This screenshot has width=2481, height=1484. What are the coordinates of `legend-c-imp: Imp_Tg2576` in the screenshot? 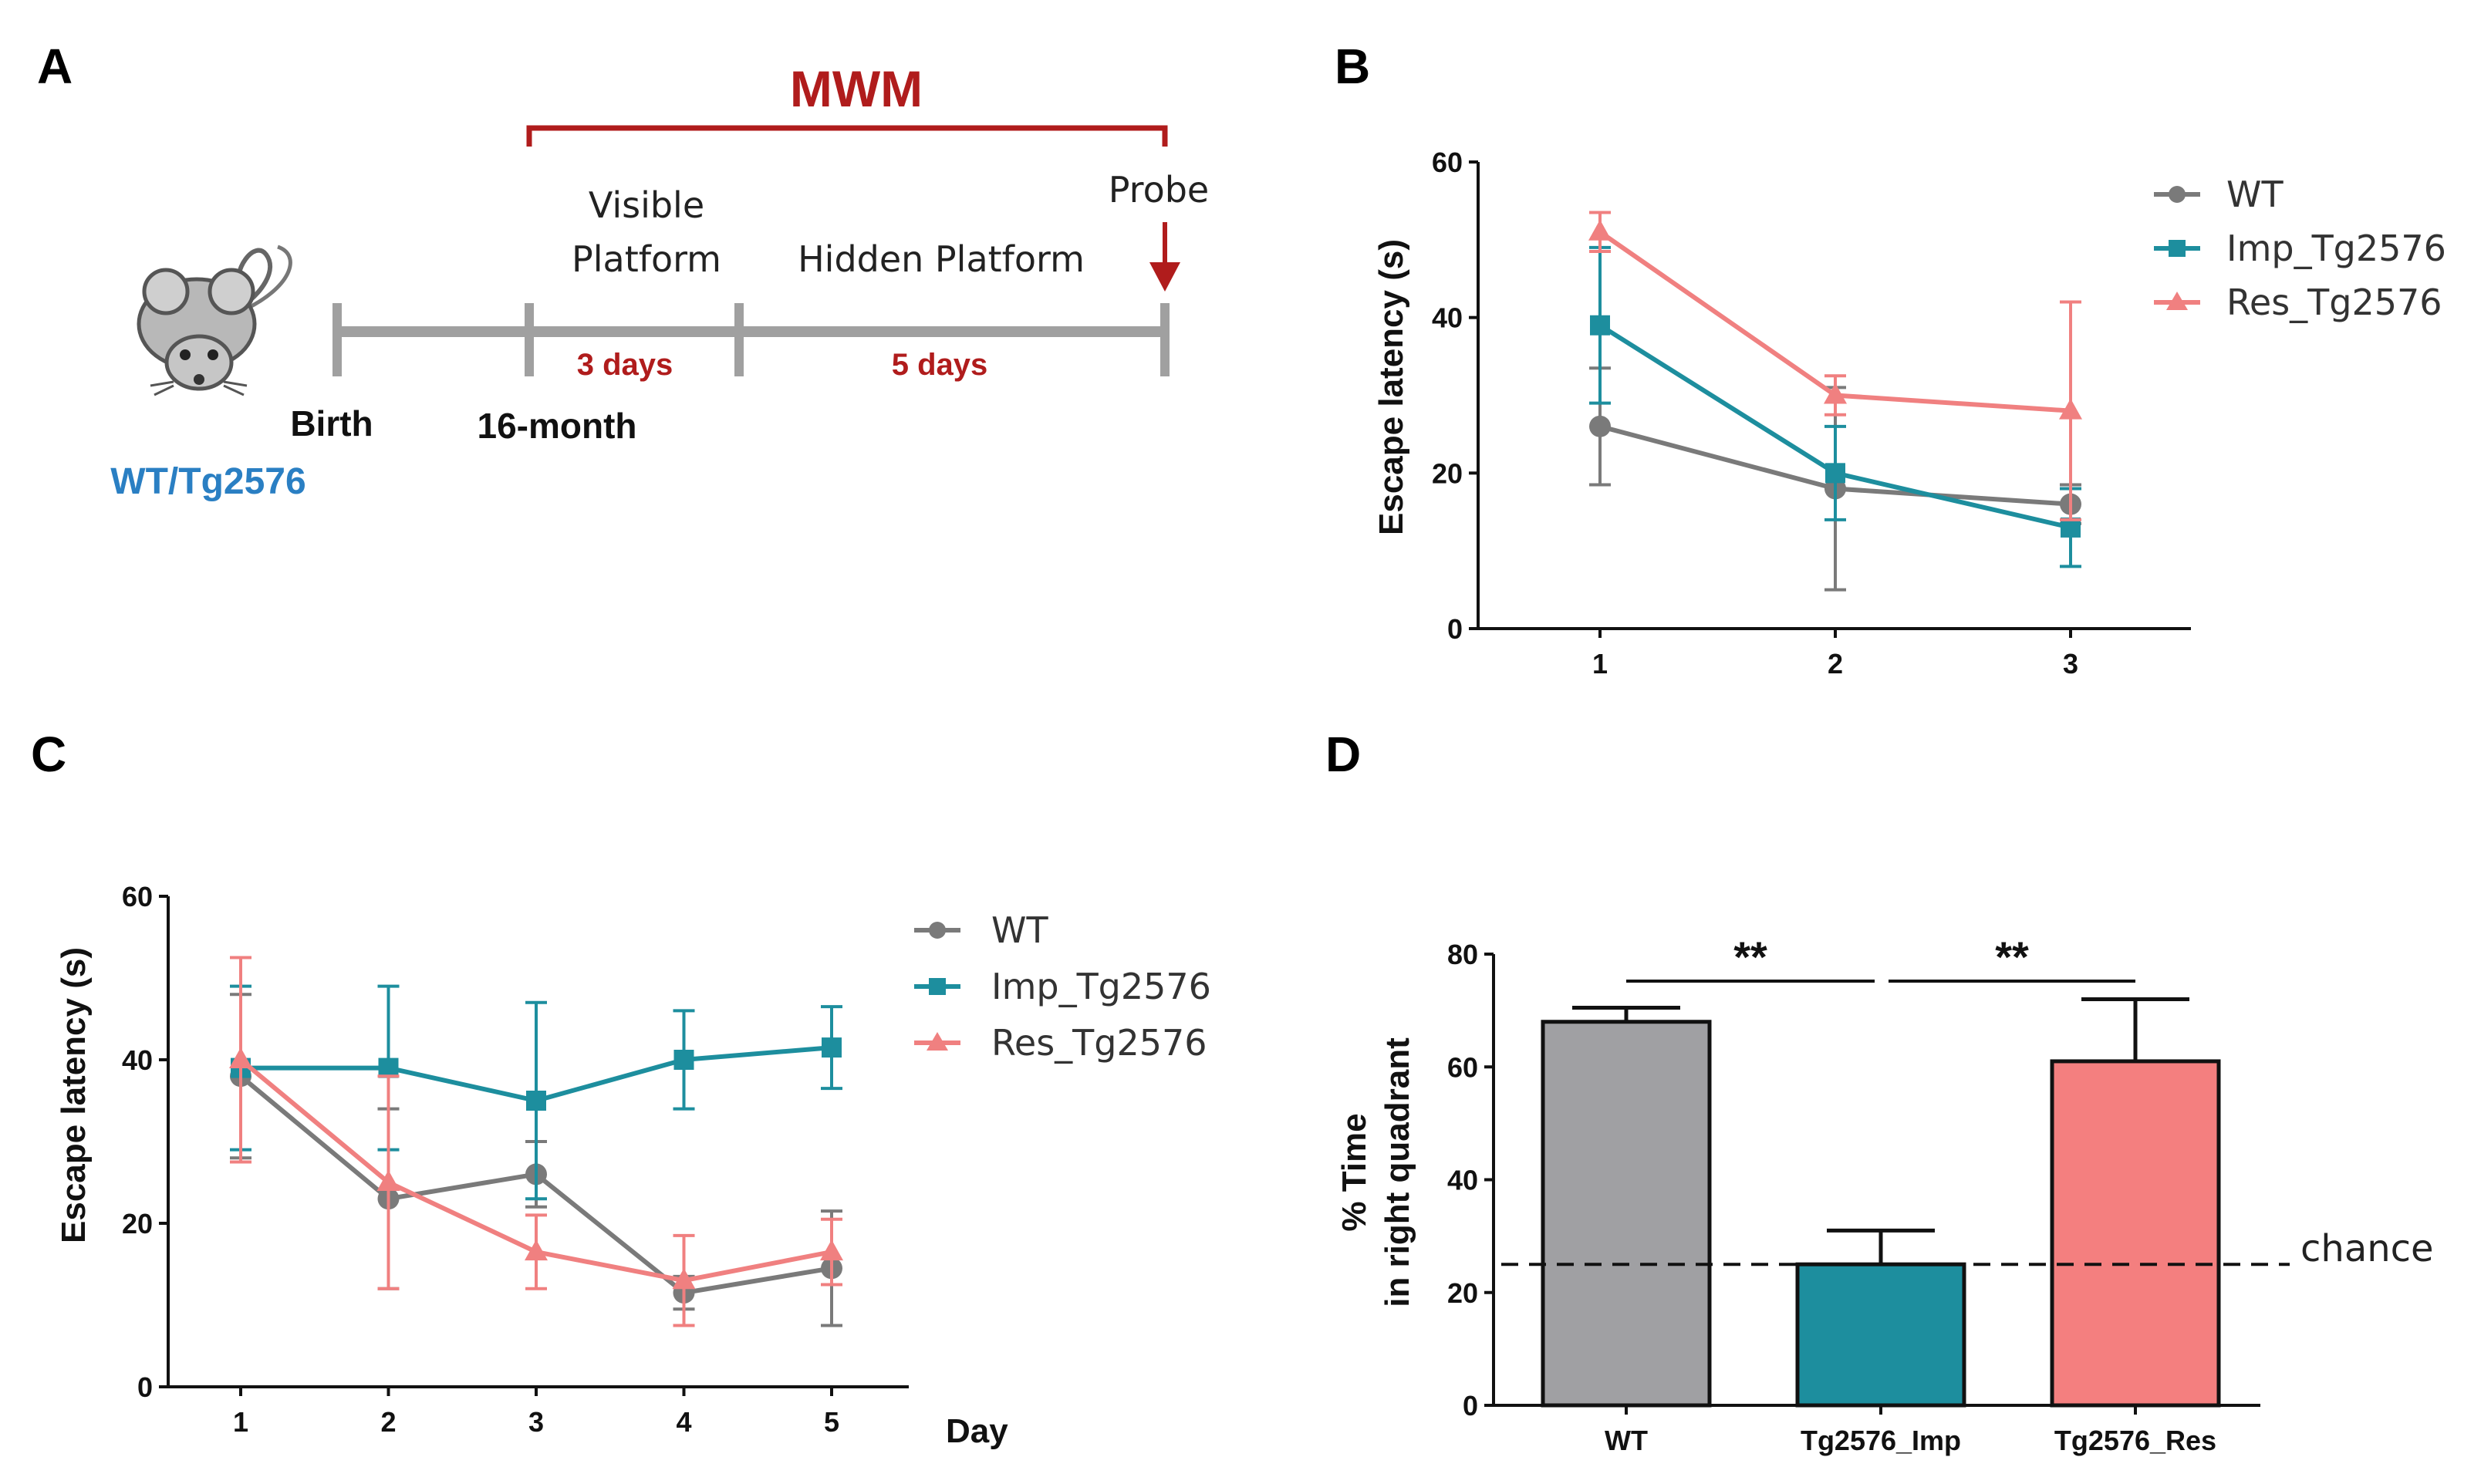 It's located at (1101, 987).